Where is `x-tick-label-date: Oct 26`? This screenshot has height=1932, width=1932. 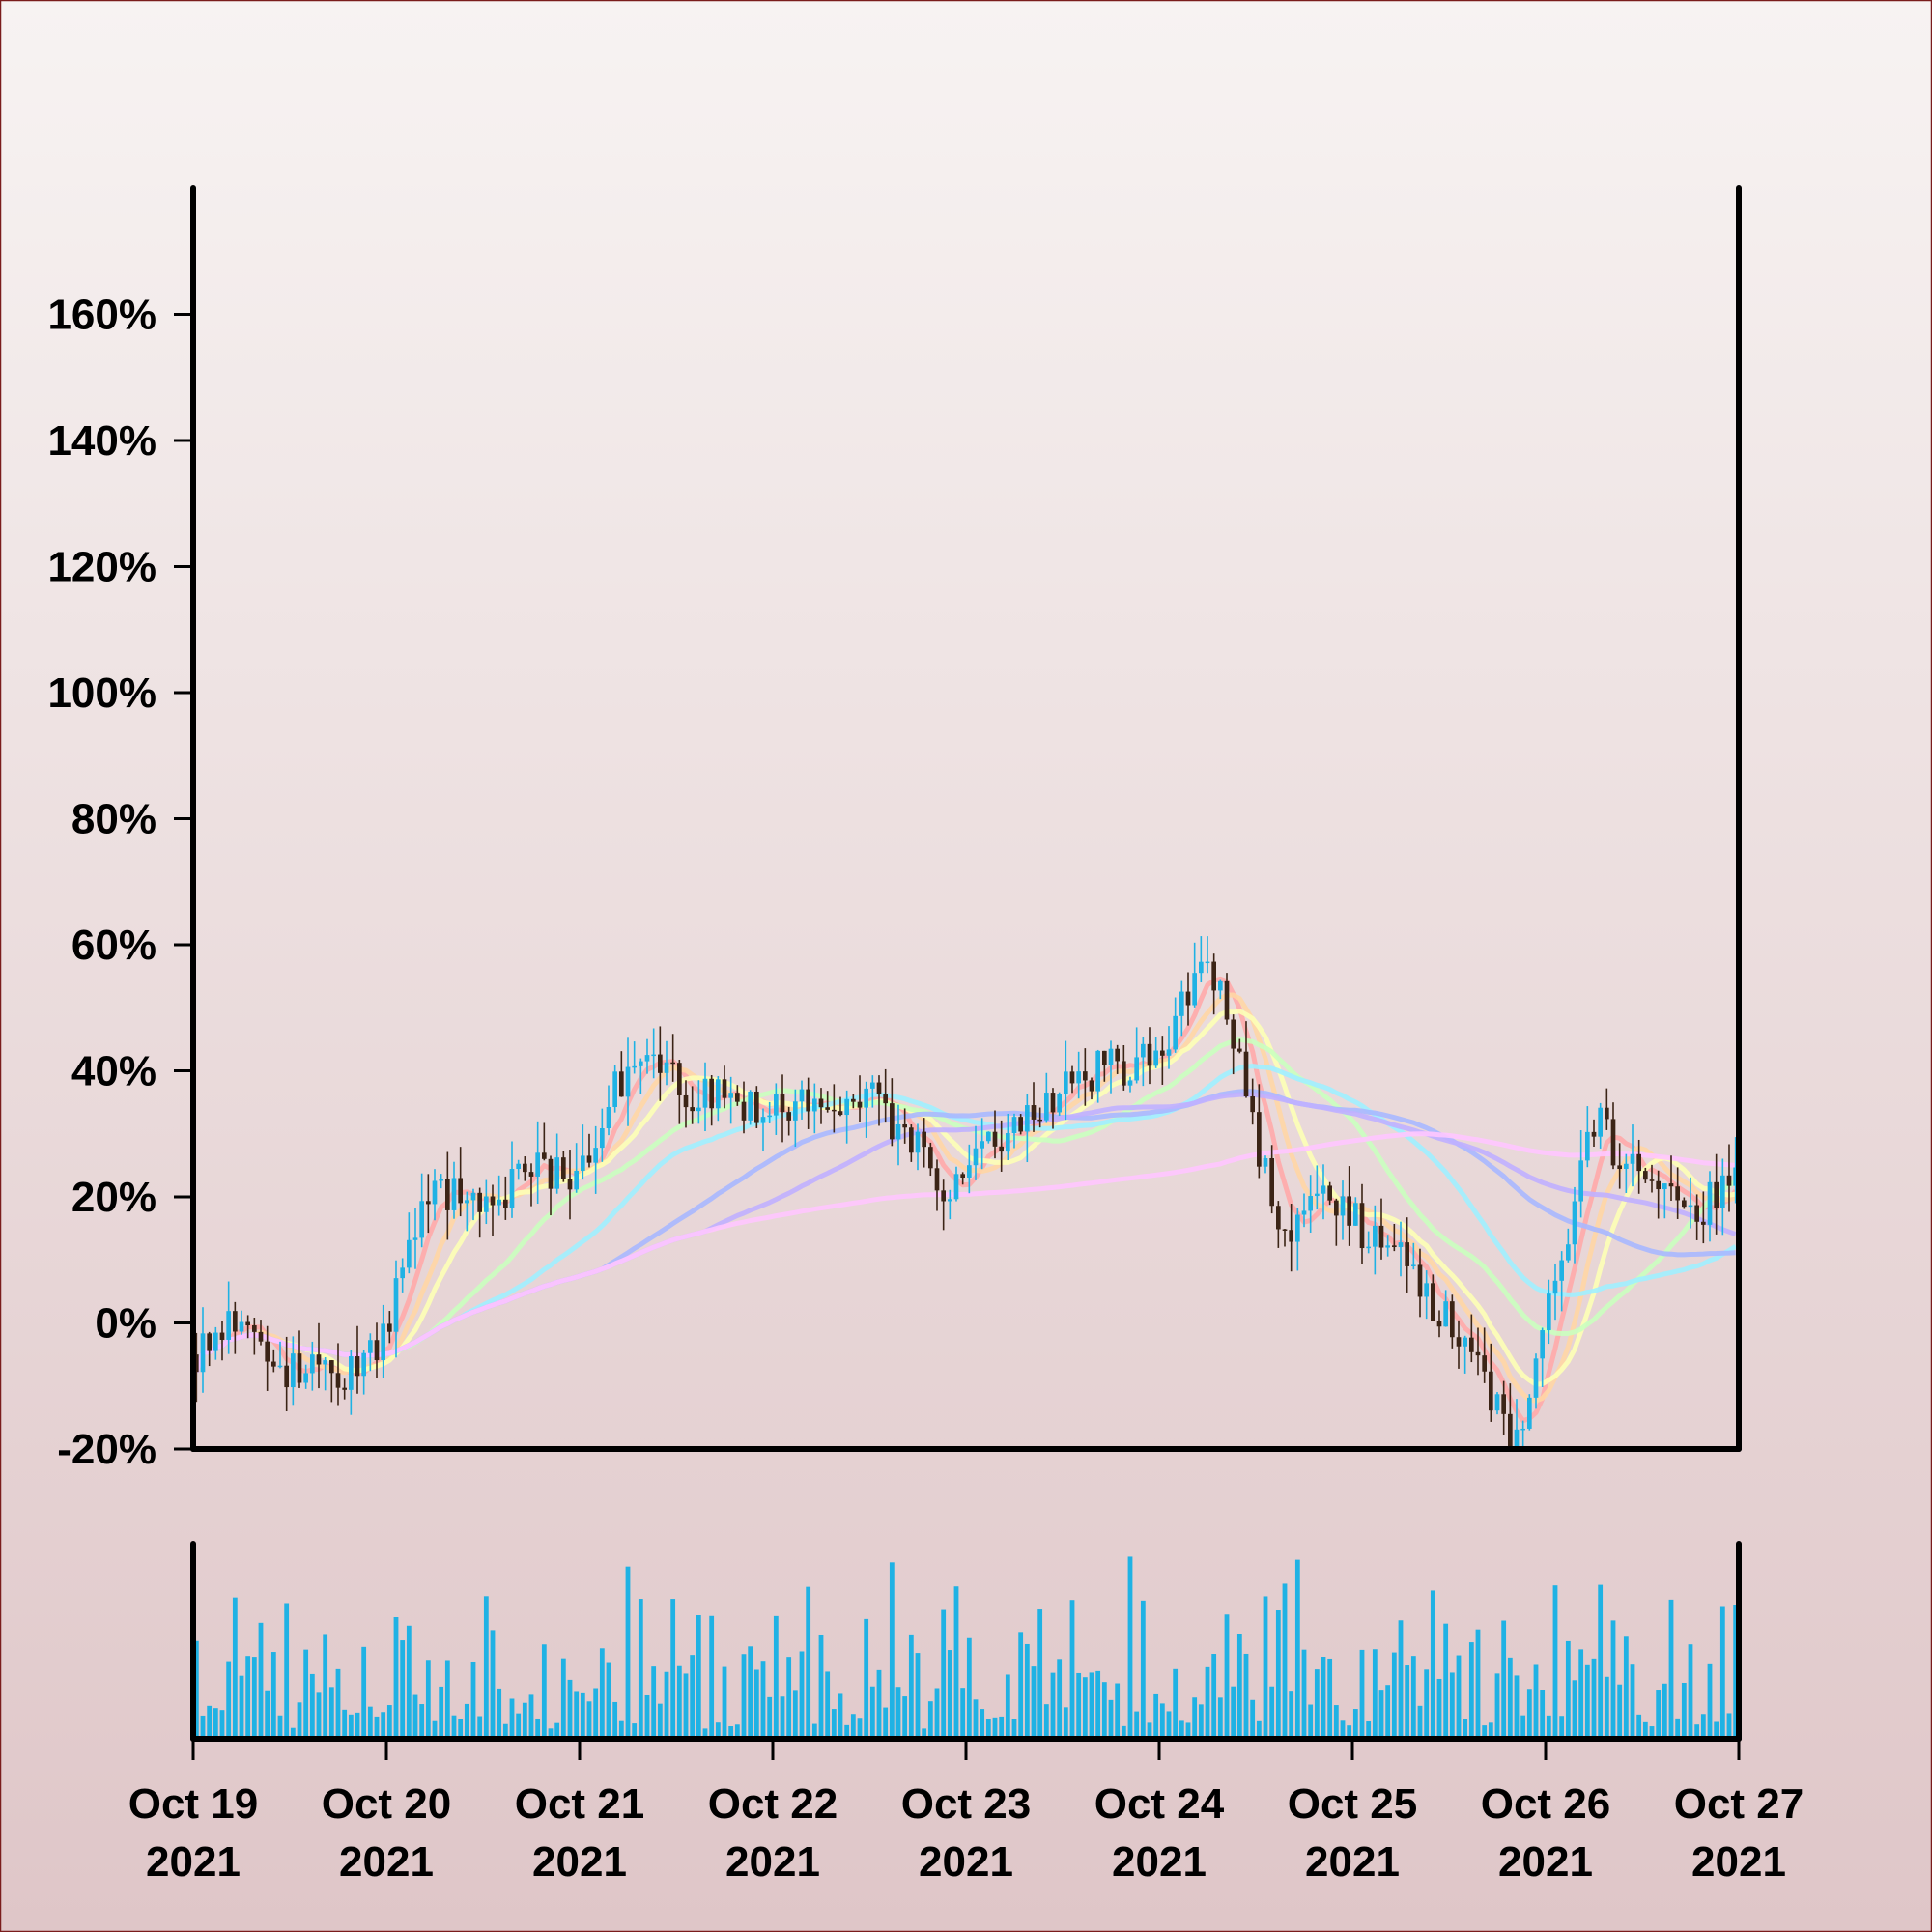
x-tick-label-date: Oct 26 is located at coordinates (1546, 1804).